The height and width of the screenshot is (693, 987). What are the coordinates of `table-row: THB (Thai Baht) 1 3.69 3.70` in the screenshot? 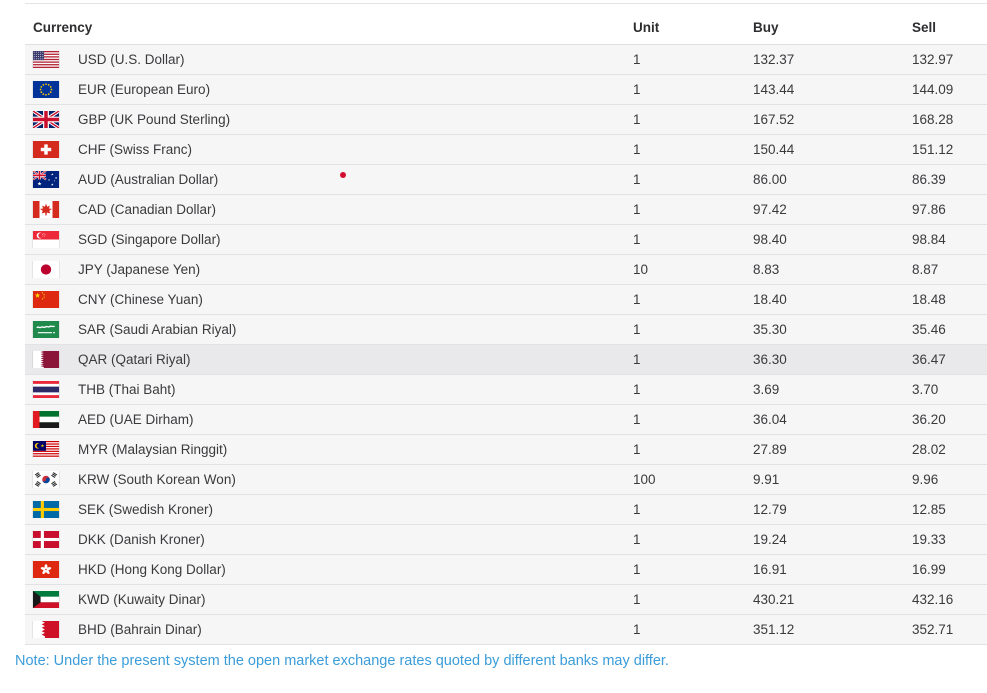 It's located at (506, 390).